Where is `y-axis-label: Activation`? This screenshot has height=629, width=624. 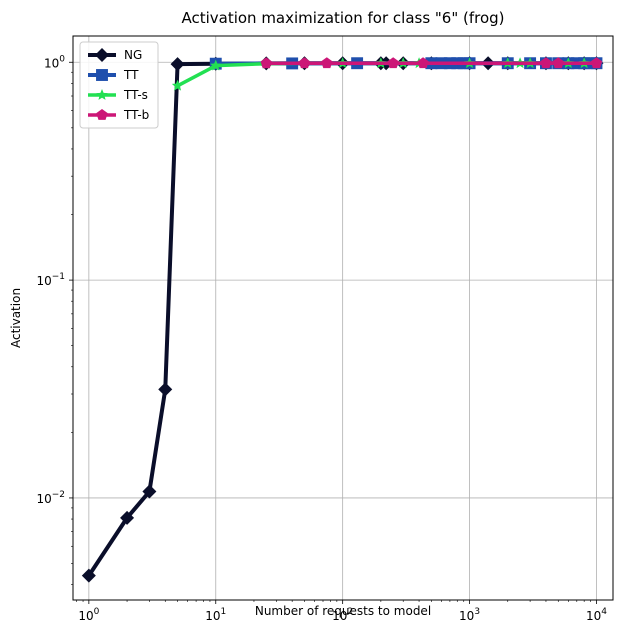
y-axis-label: Activation is located at coordinates (16, 318).